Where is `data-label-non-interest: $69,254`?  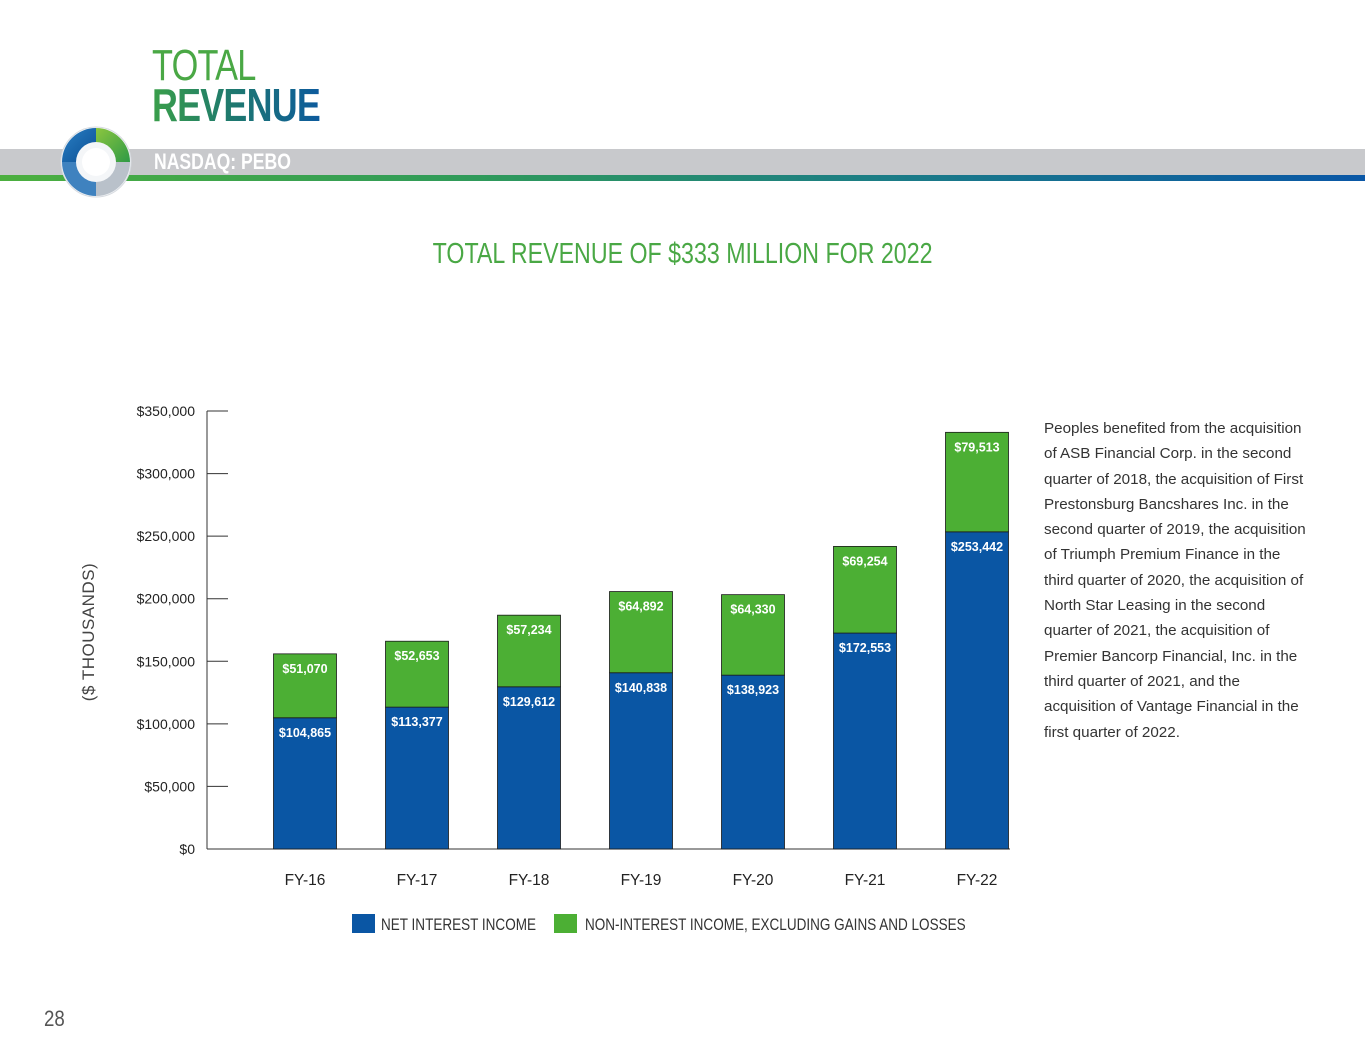 data-label-non-interest: $69,254 is located at coordinates (864, 561).